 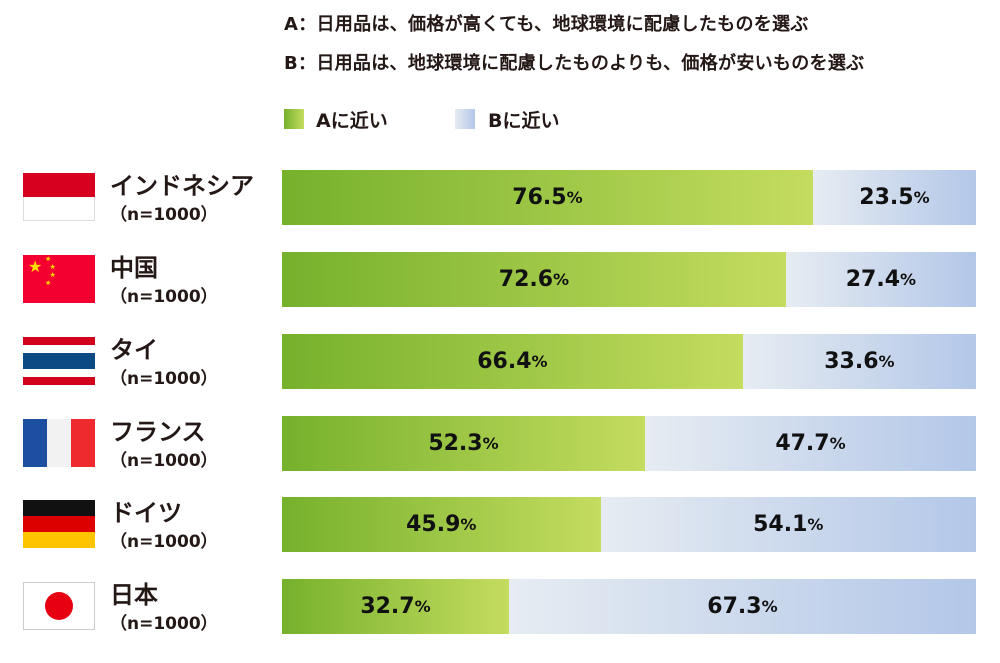 I want to click on row-china: ★ ★ ★ ★ ★ 中国 （n=1000） 72.6% 27.4%, so click(x=500, y=279).